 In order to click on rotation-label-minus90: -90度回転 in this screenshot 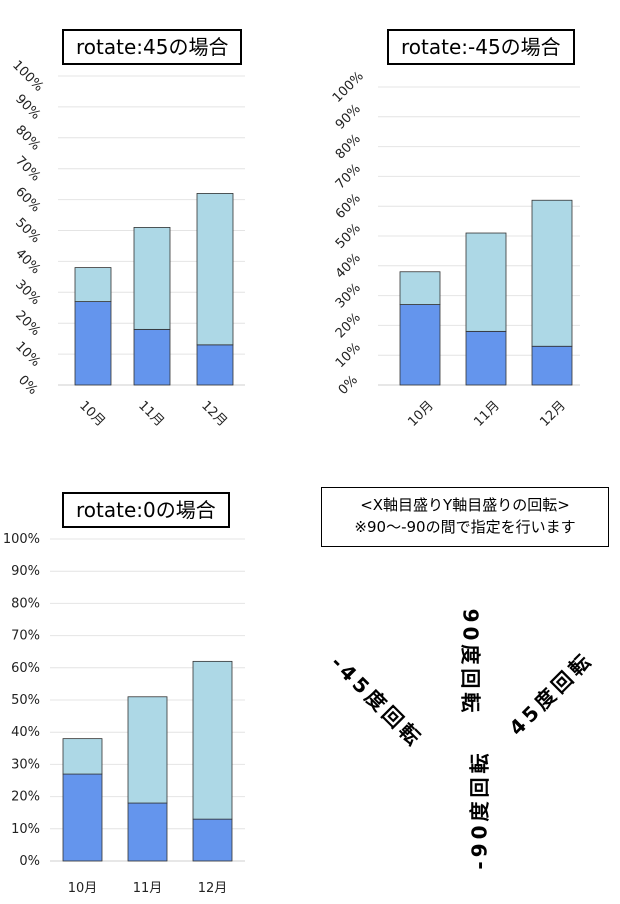, I will do `click(479, 809)`.